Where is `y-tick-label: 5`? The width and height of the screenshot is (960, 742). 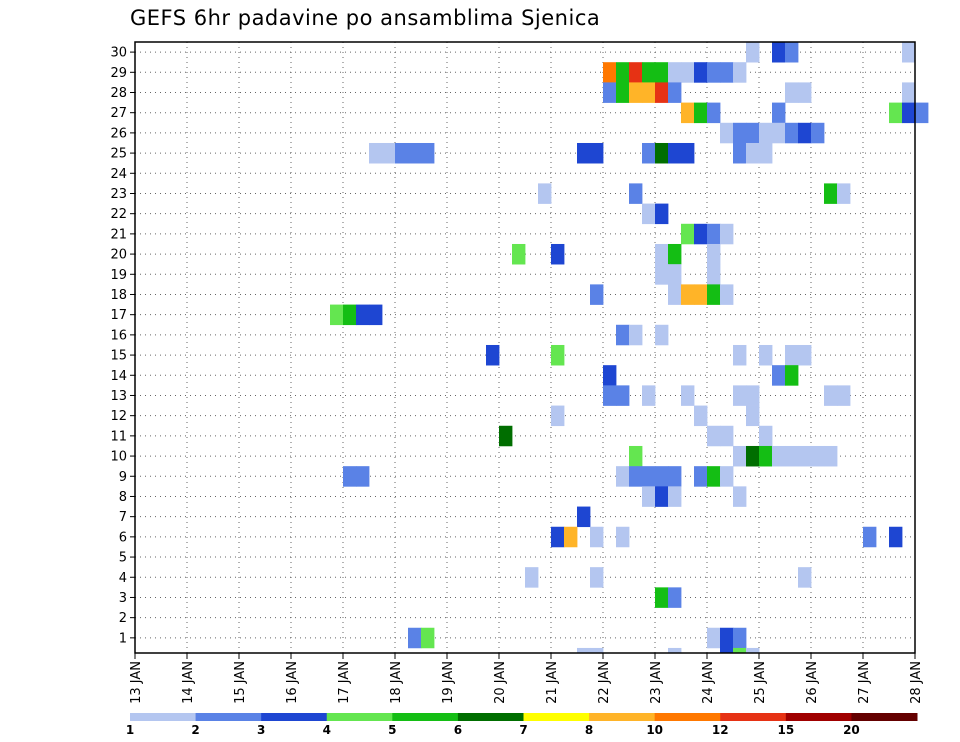 y-tick-label: 5 is located at coordinates (123, 558).